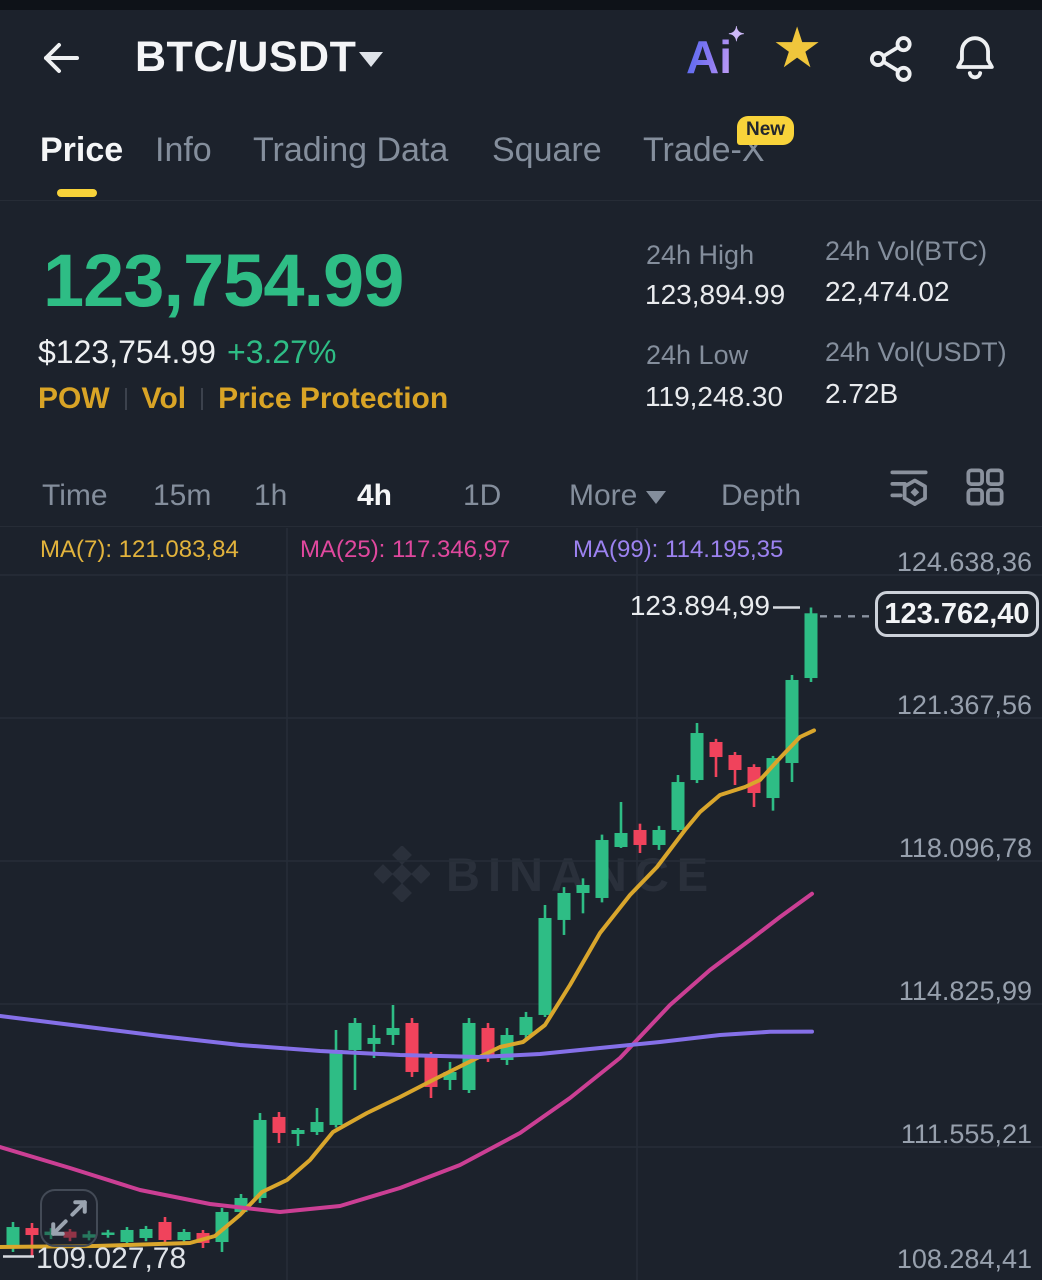 This screenshot has width=1042, height=1280. What do you see at coordinates (965, 991) in the screenshot?
I see `y-axis-label: 114.825,99` at bounding box center [965, 991].